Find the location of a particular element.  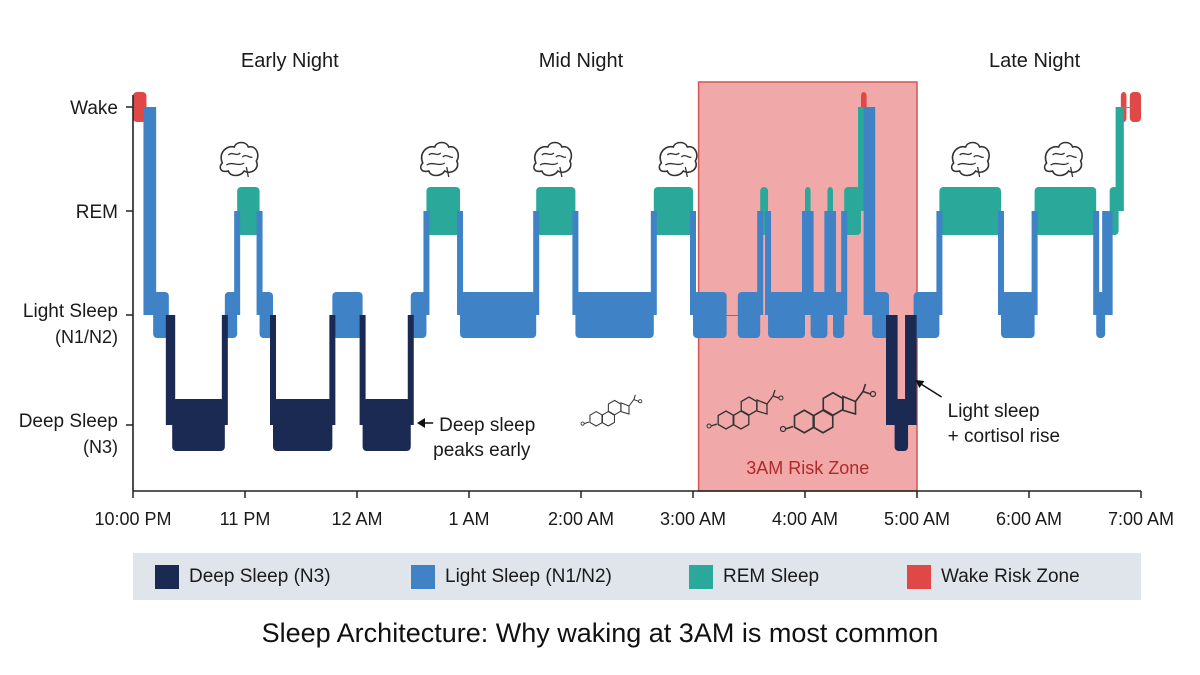

legend-swatch-light is located at coordinates (423, 577).